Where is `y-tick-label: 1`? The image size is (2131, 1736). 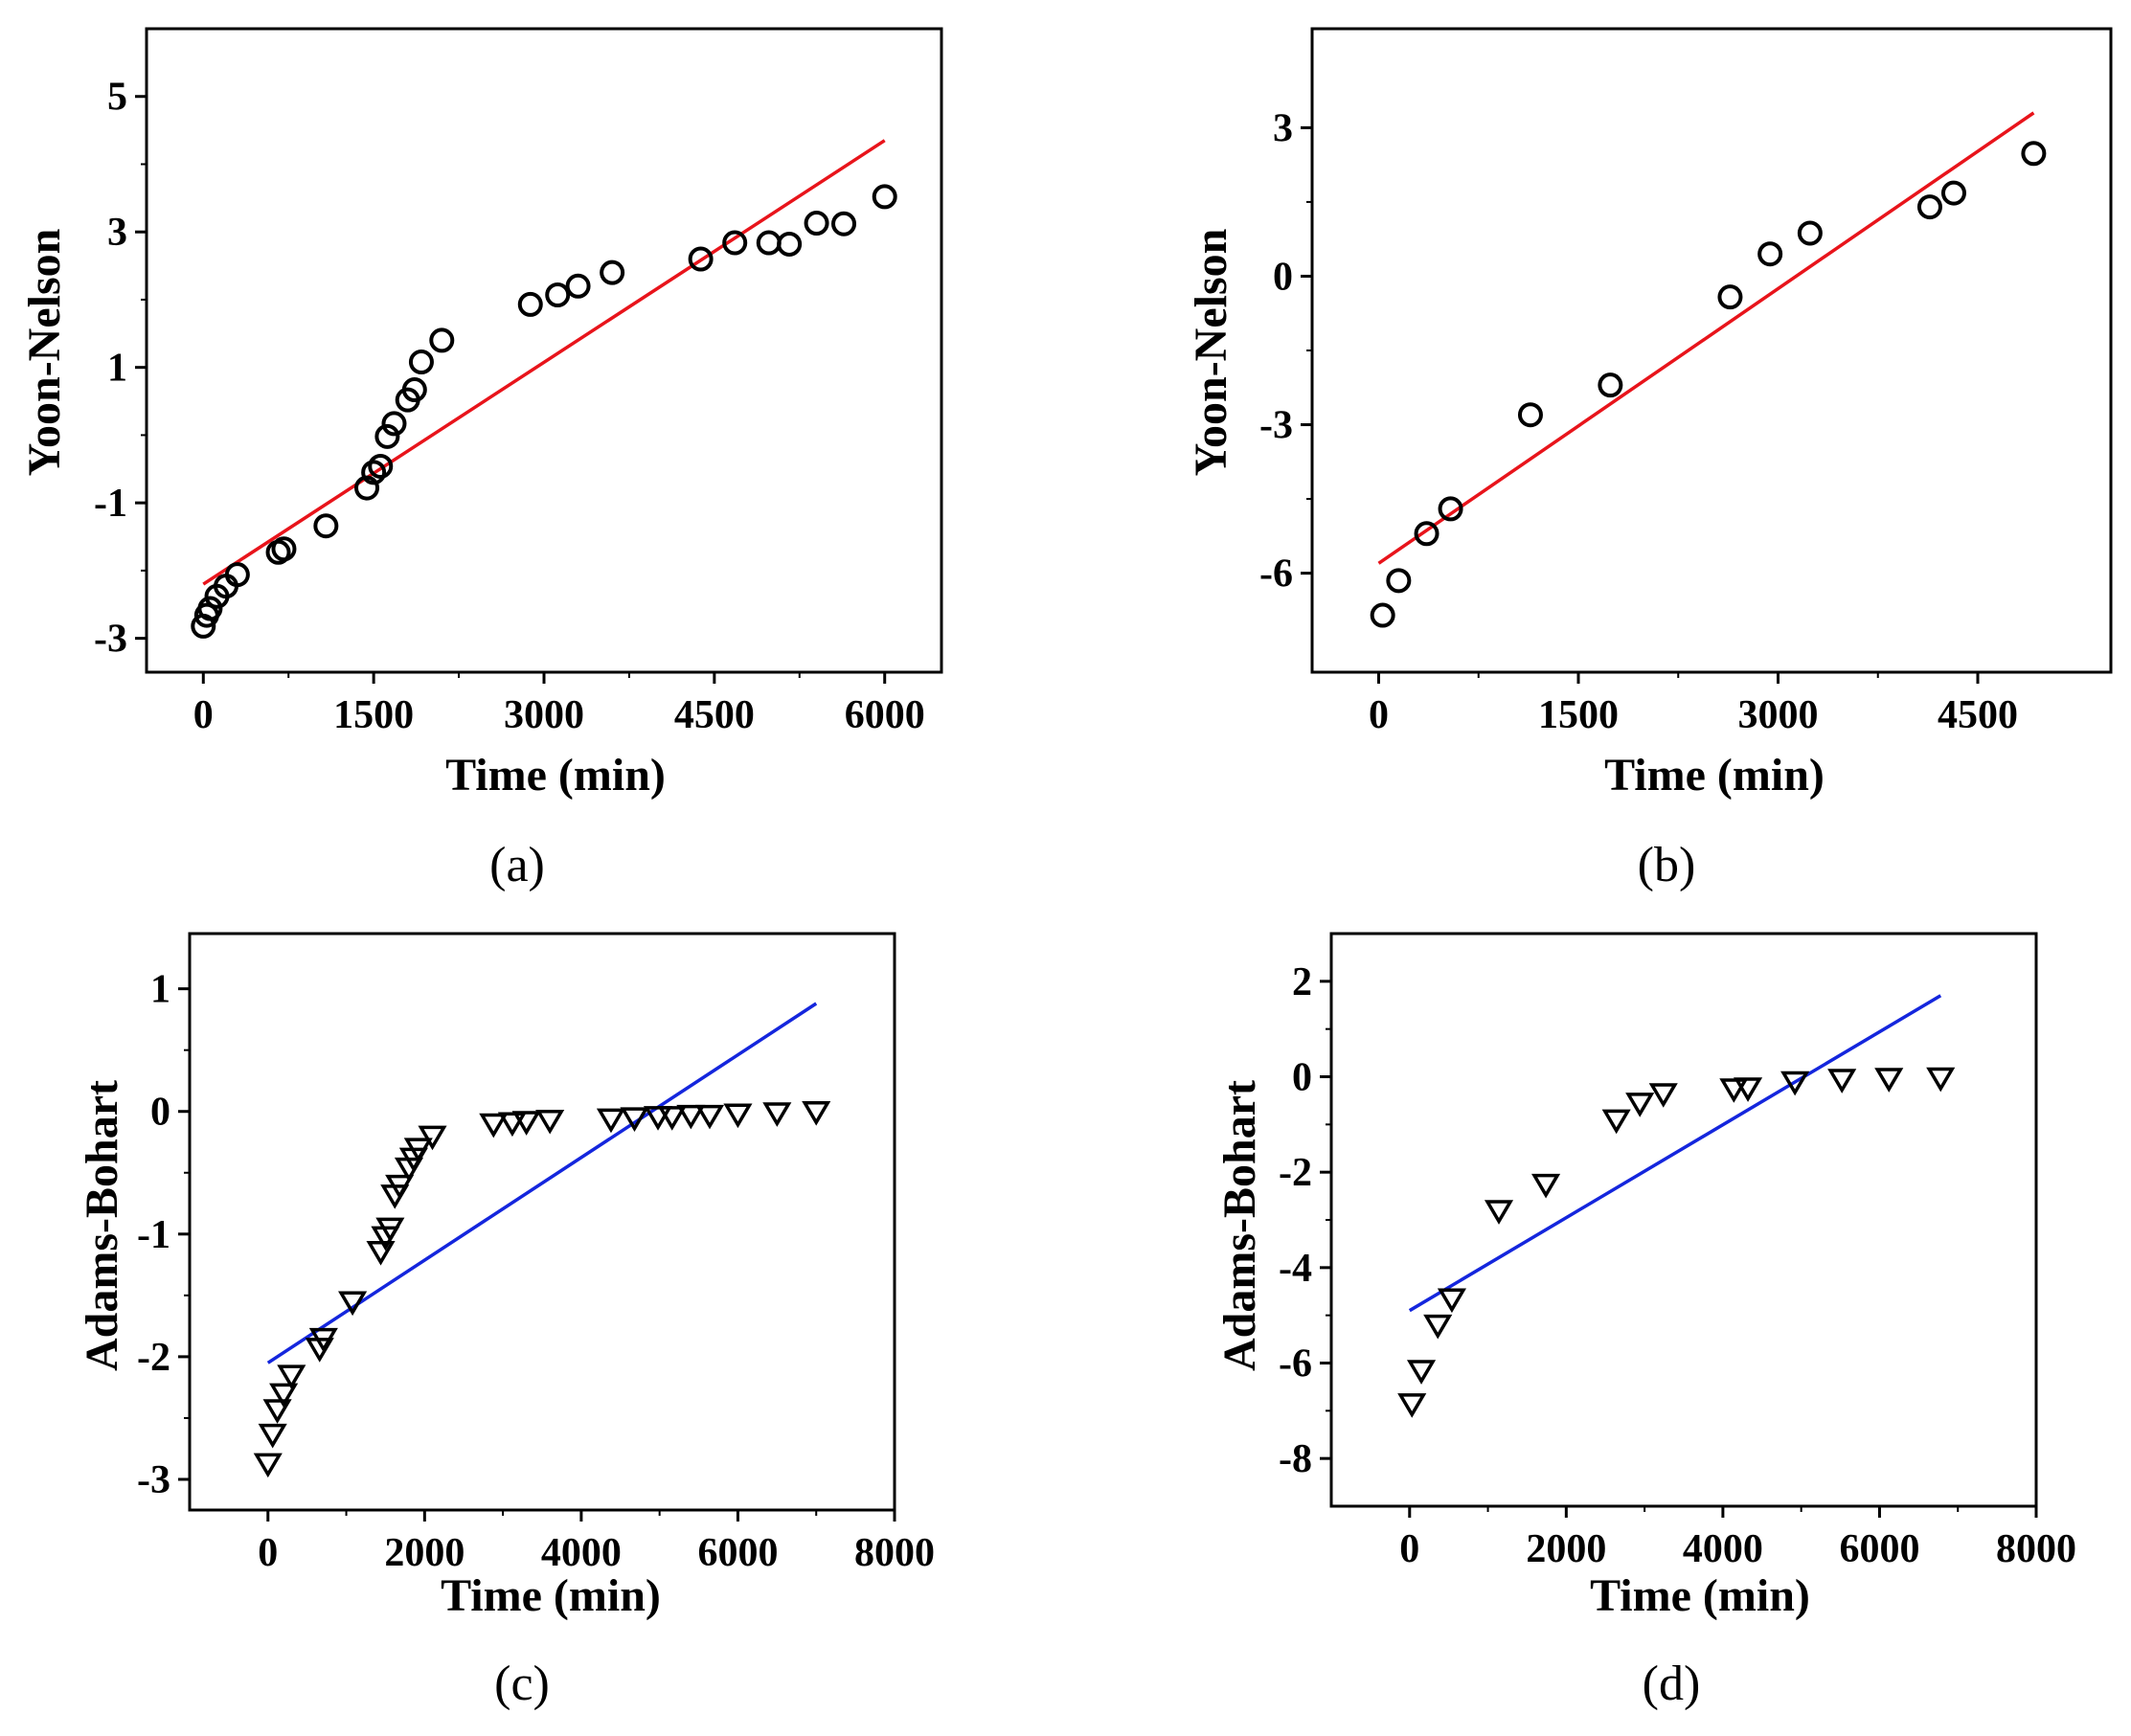 y-tick-label: 1 is located at coordinates (160, 990).